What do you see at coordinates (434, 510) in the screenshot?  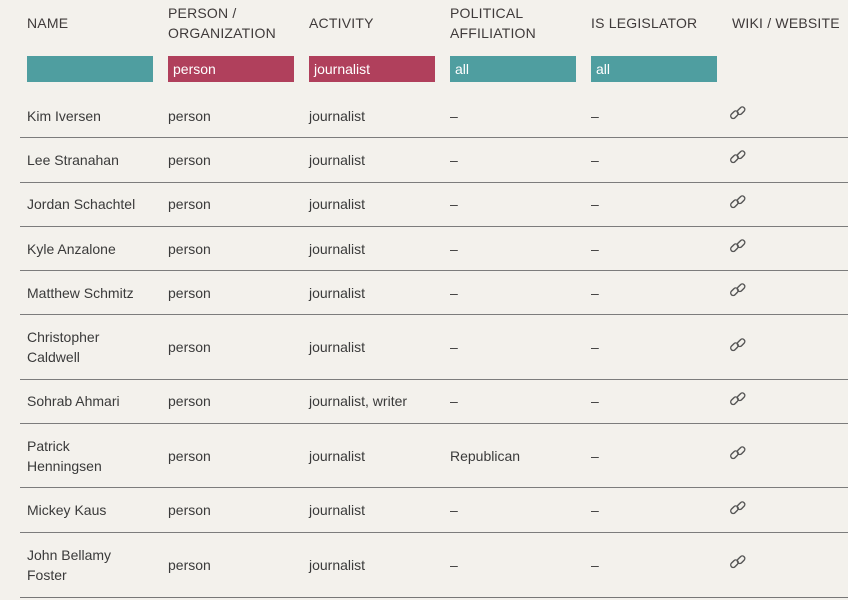 I see `table-row: Mickey Kaus person journalist – –` at bounding box center [434, 510].